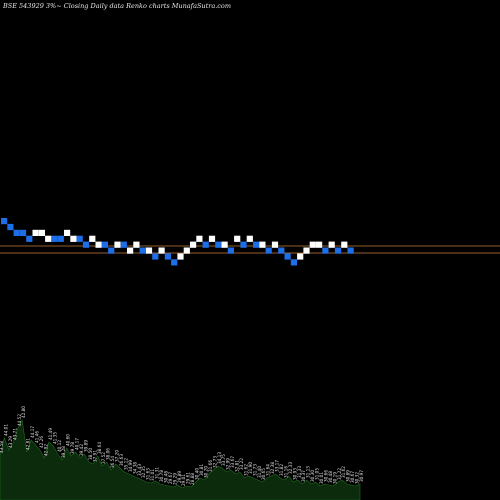  Describe the element at coordinates (125, 464) in the screenshot. I see `volume-label: 35.12` at that location.